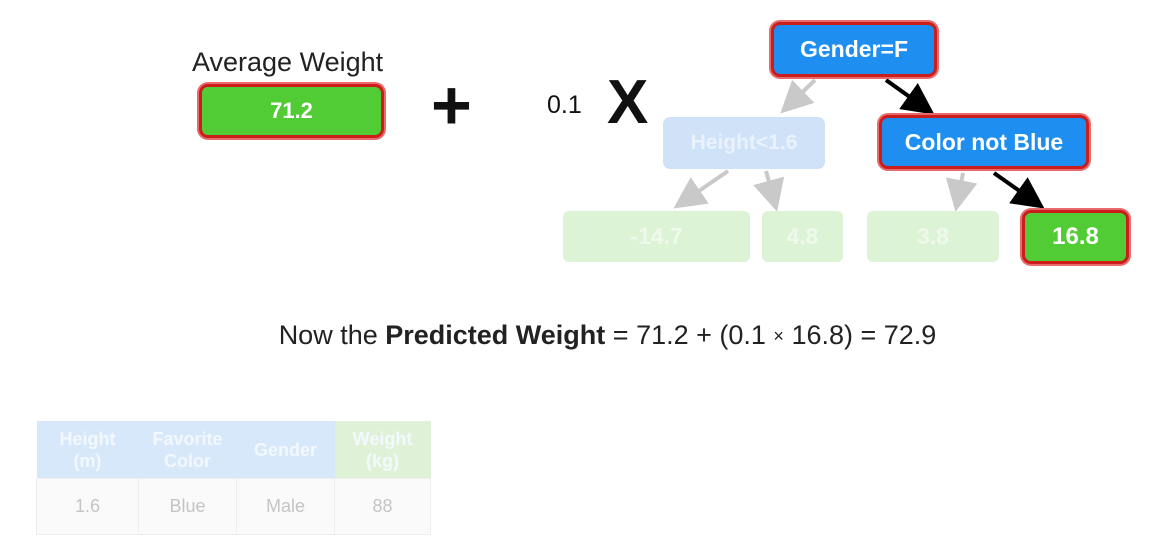 This screenshot has height=544, width=1155. I want to click on leaf-1: -14.7, so click(656, 236).